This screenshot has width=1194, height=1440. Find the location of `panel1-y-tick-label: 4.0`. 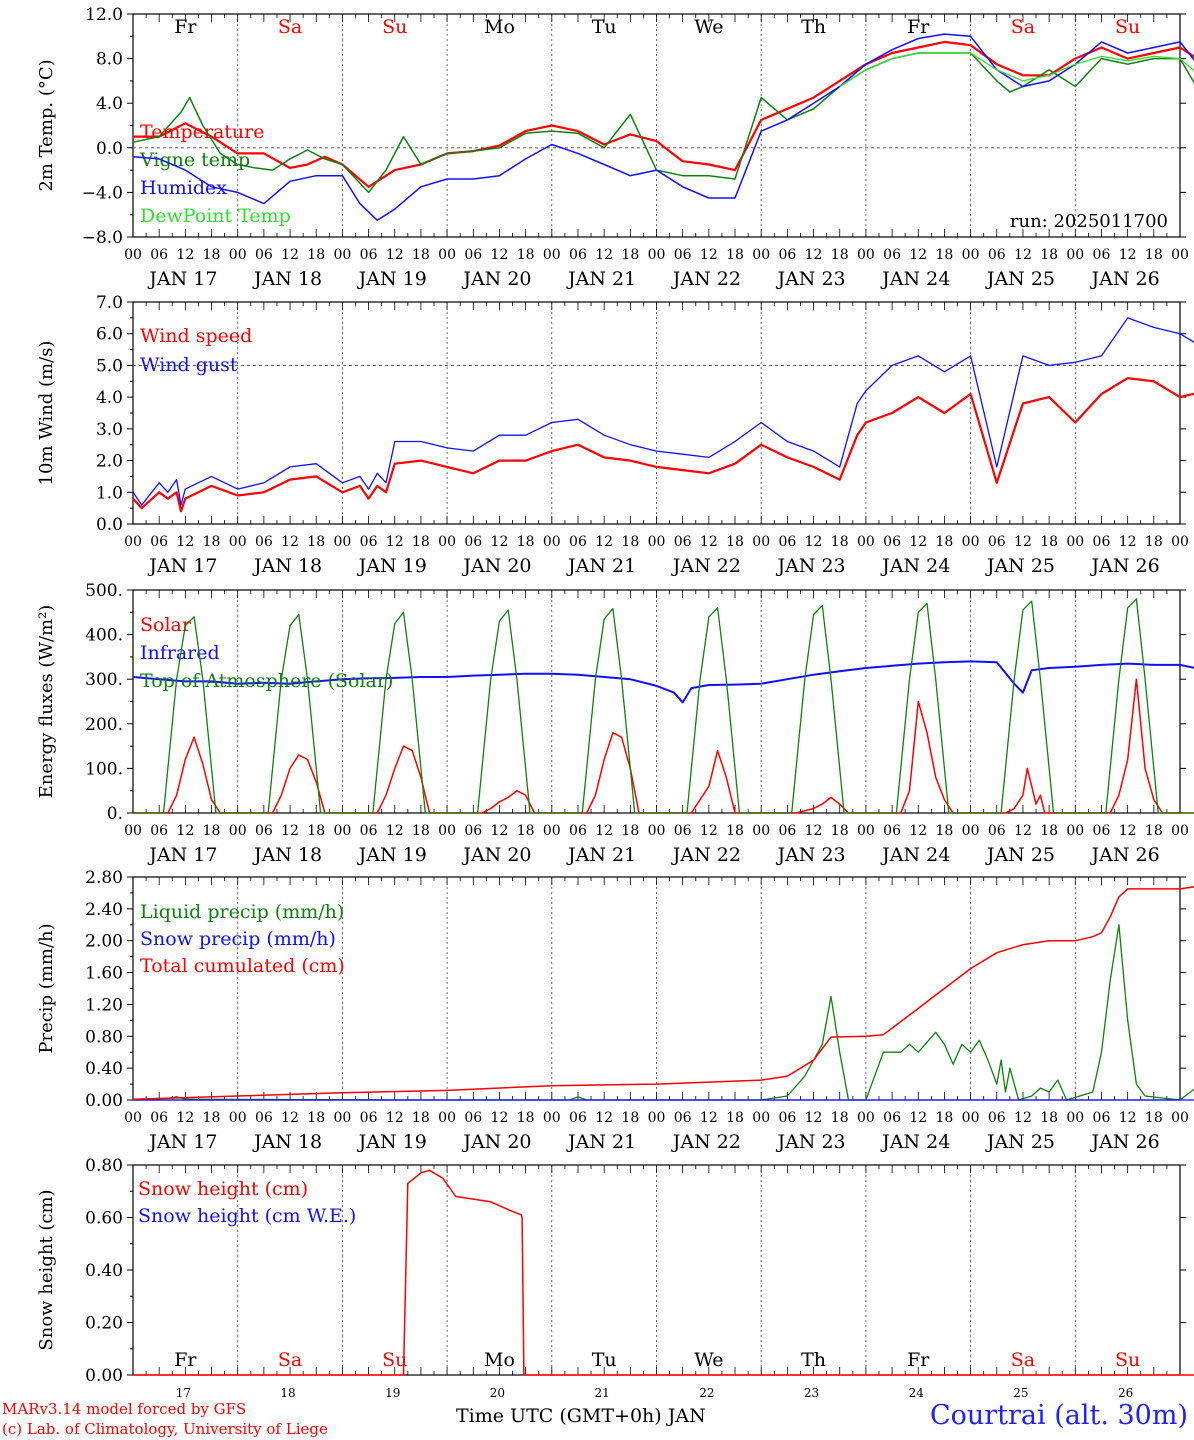

panel1-y-tick-label: 4.0 is located at coordinates (109, 104).